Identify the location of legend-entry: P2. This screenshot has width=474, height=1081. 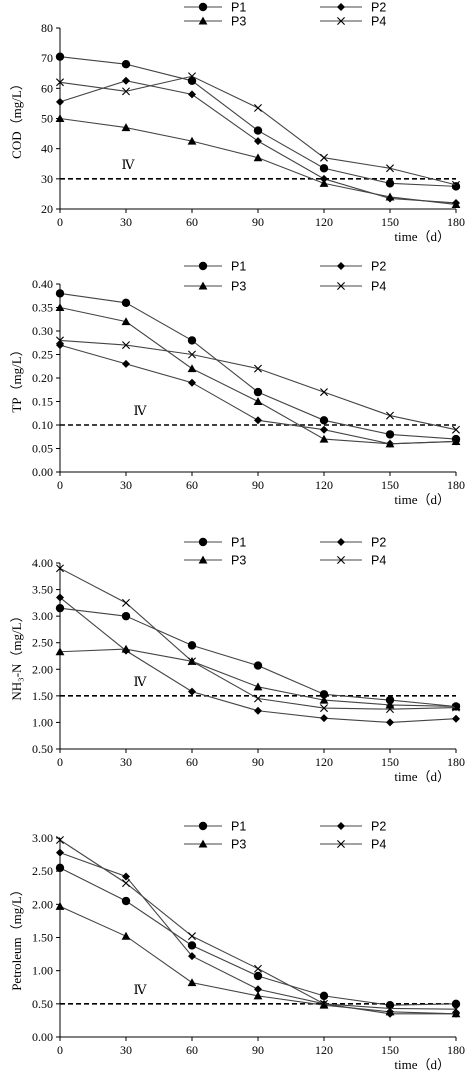
(353, 267).